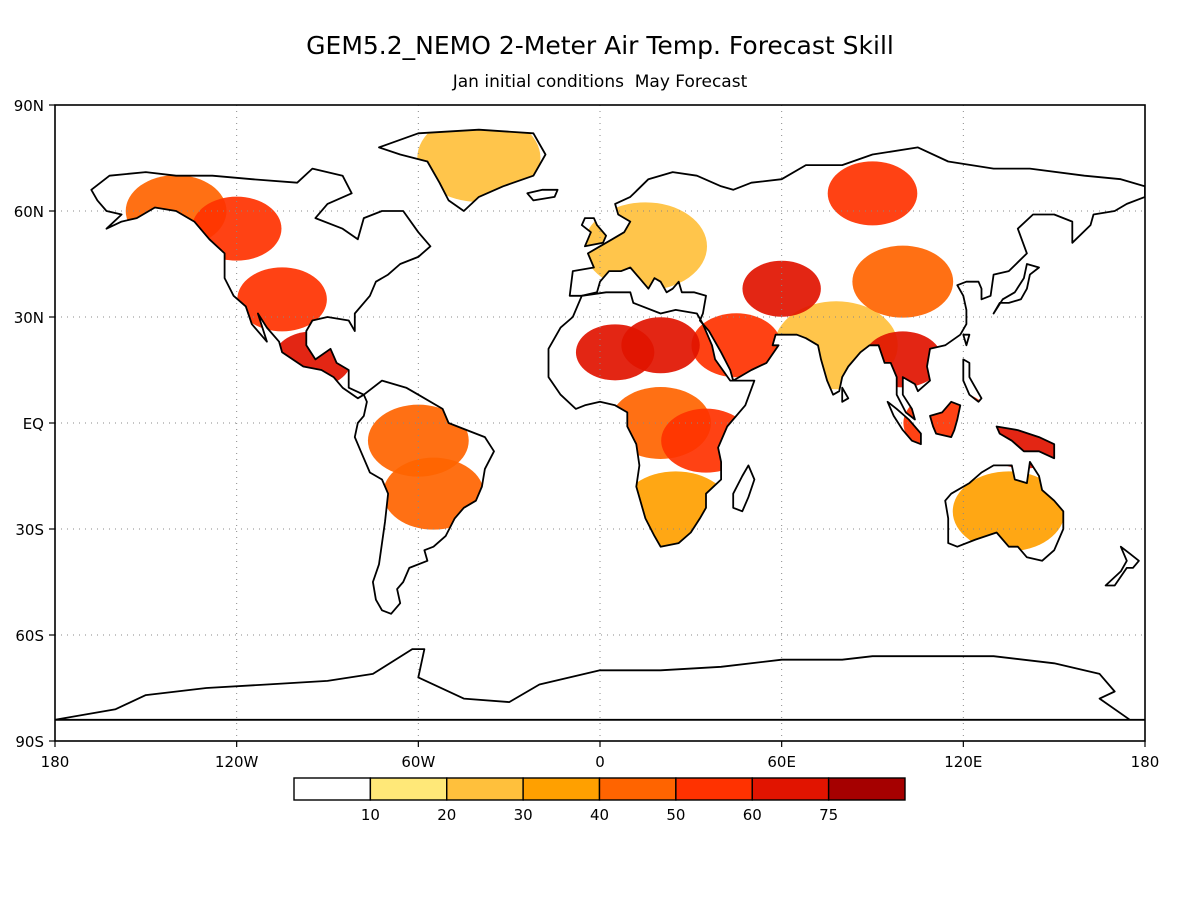  Describe the element at coordinates (542, 195) in the screenshot. I see `coastline-iceland` at that location.